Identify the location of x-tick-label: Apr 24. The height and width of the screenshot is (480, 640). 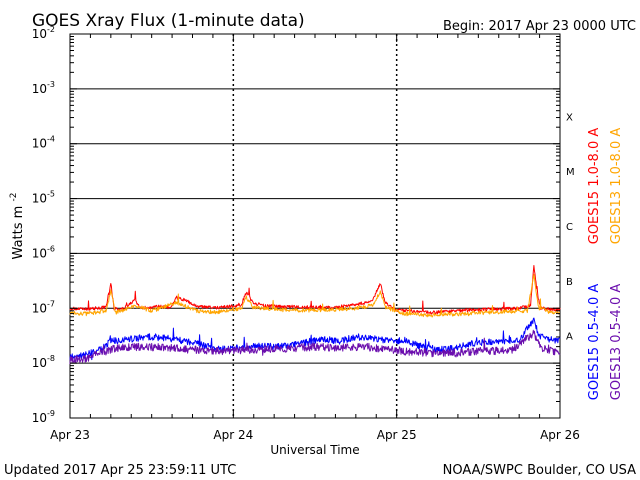
(233, 435).